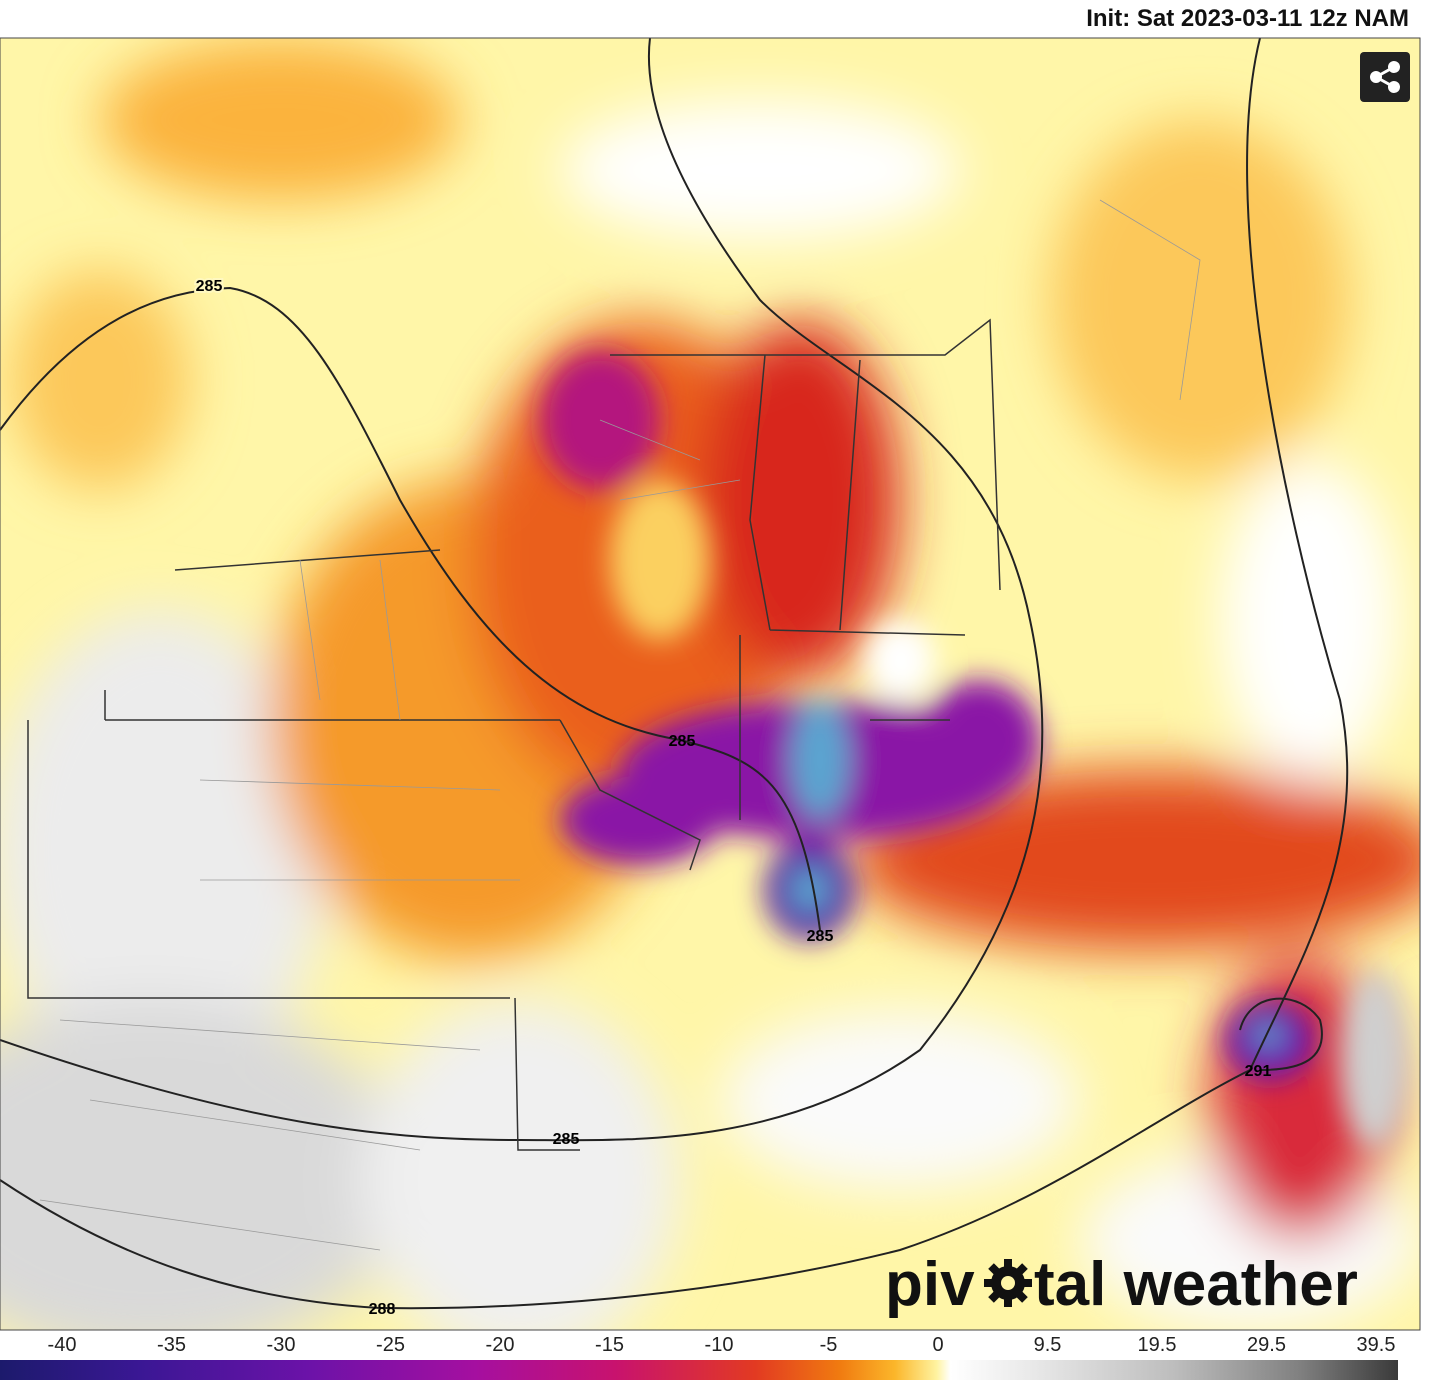 This screenshot has width=1439, height=1388. I want to click on colorbar-label: -5, so click(828, 1345).